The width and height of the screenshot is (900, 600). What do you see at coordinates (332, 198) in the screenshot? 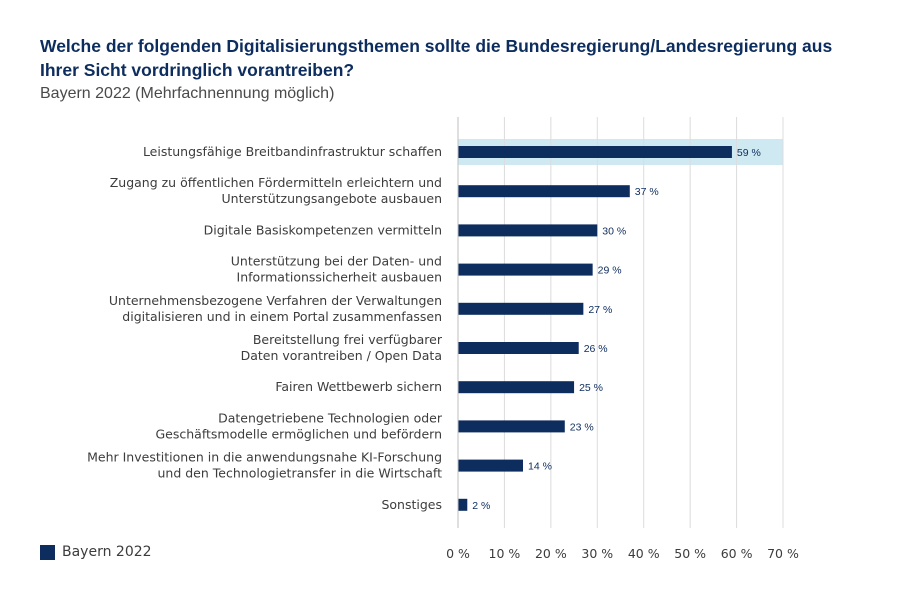
I see `category-label-line: Unterstützungsangebote ausbauen` at bounding box center [332, 198].